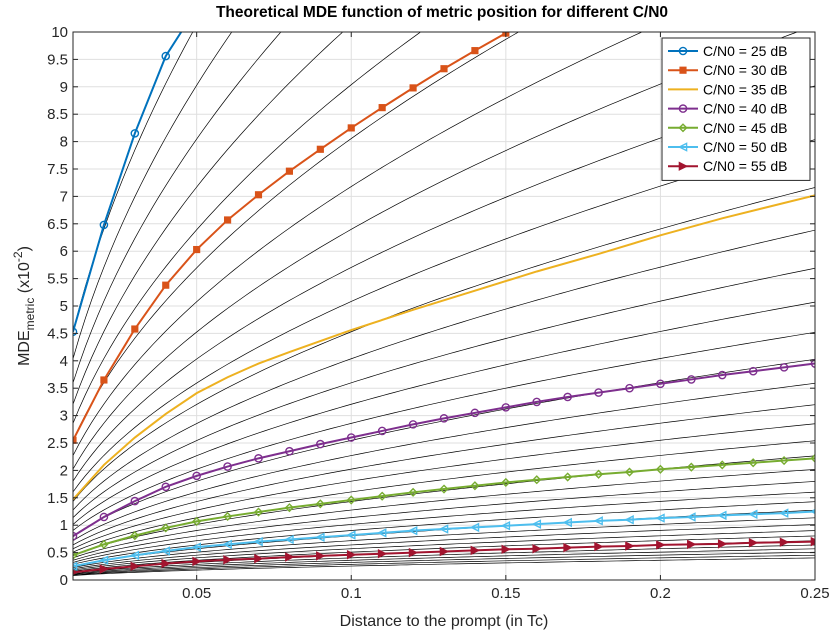  Describe the element at coordinates (660, 593) in the screenshot. I see `x-tick-label: 0.2` at that location.